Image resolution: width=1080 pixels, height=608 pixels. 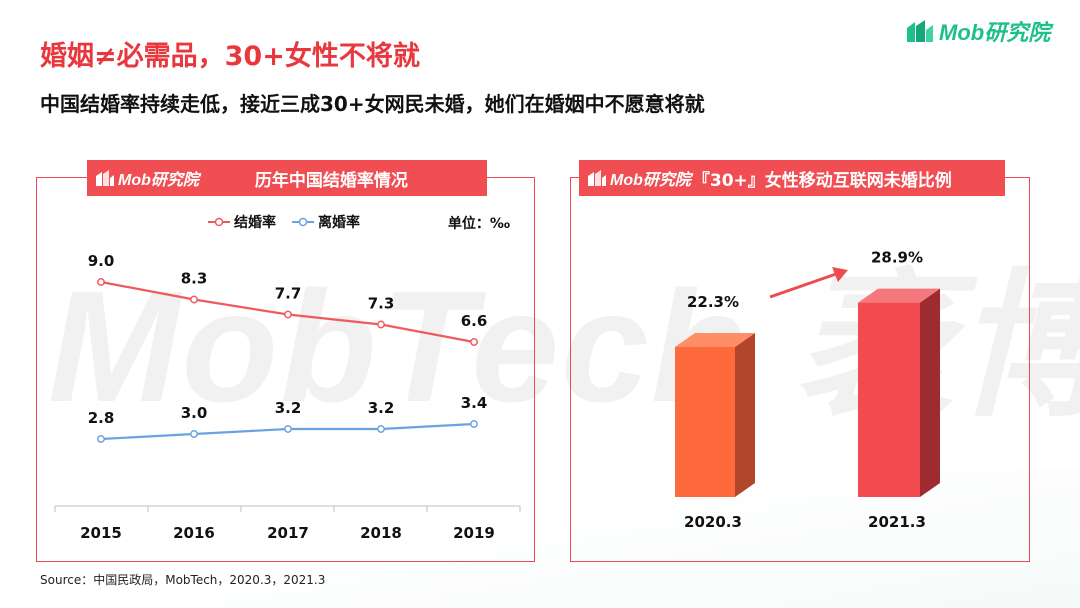 What do you see at coordinates (381, 304) in the screenshot?
I see `data-label: 7.3` at bounding box center [381, 304].